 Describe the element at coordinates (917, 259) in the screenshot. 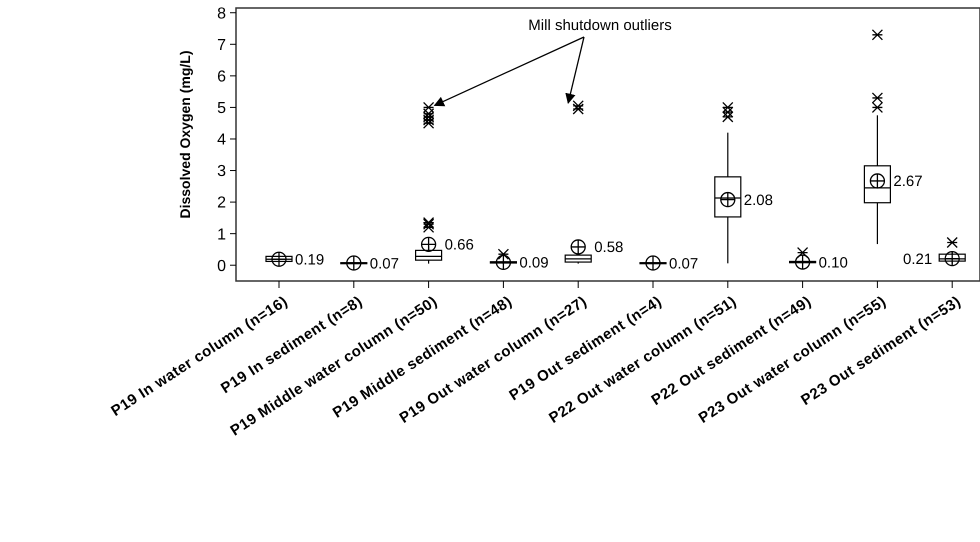

I see `text: 0.21` at that location.